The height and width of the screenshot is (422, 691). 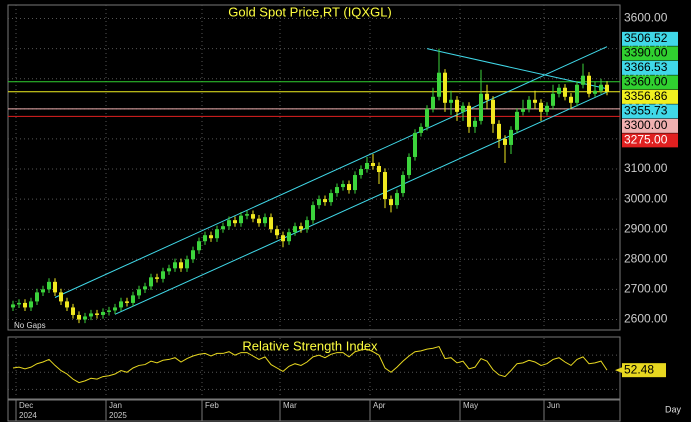 I want to click on y-tick-label: 2800.00, so click(x=646, y=258).